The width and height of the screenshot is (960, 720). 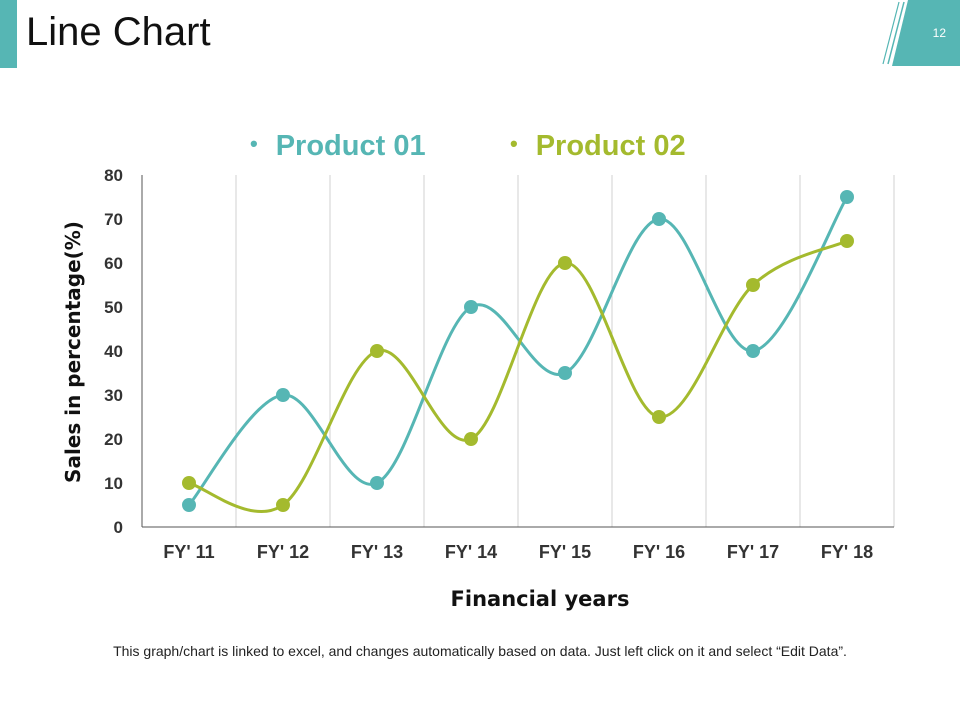 I want to click on slide-title: Line Chart, so click(x=118, y=32).